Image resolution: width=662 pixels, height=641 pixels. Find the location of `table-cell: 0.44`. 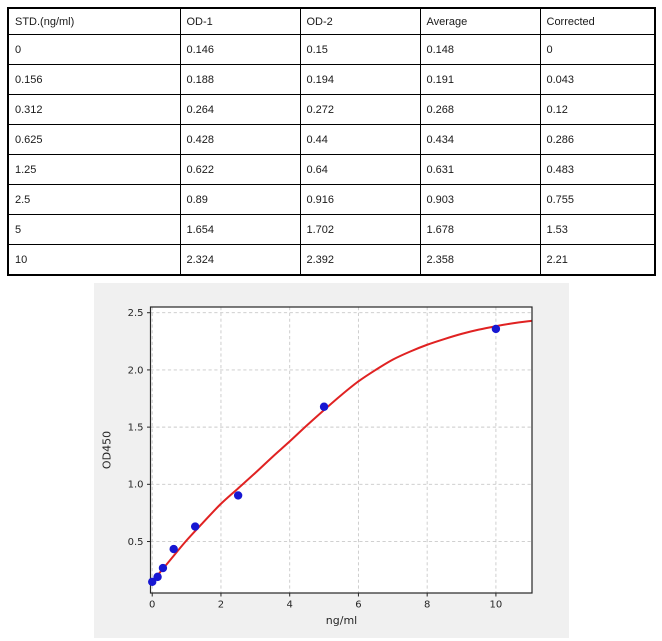

table-cell: 0.44 is located at coordinates (360, 139).